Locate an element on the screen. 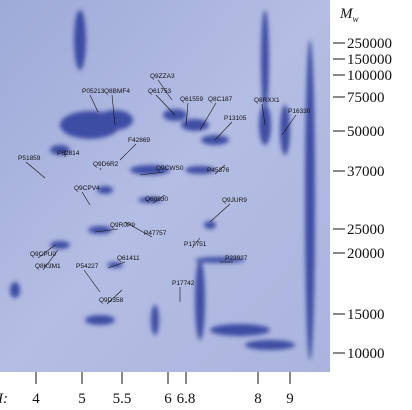 This screenshot has height=410, width=412. spot-label: P05213 is located at coordinates (93, 91).